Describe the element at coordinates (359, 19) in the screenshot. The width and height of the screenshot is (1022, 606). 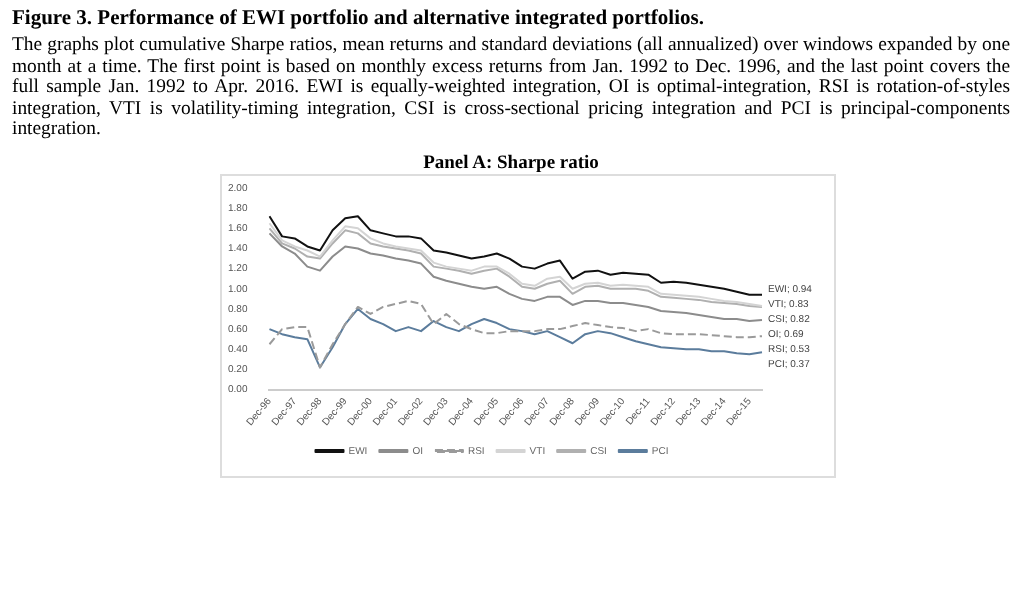
I see `chart-title: Figure 3. Performance of EWI portfolio and alternative integrated portfolios.` at that location.